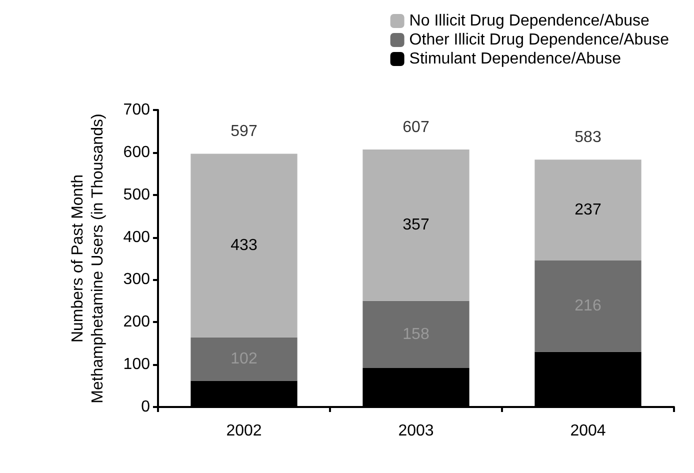 This screenshot has height=473, width=694. Describe the element at coordinates (136, 365) in the screenshot. I see `y-tick-label: 100` at that location.